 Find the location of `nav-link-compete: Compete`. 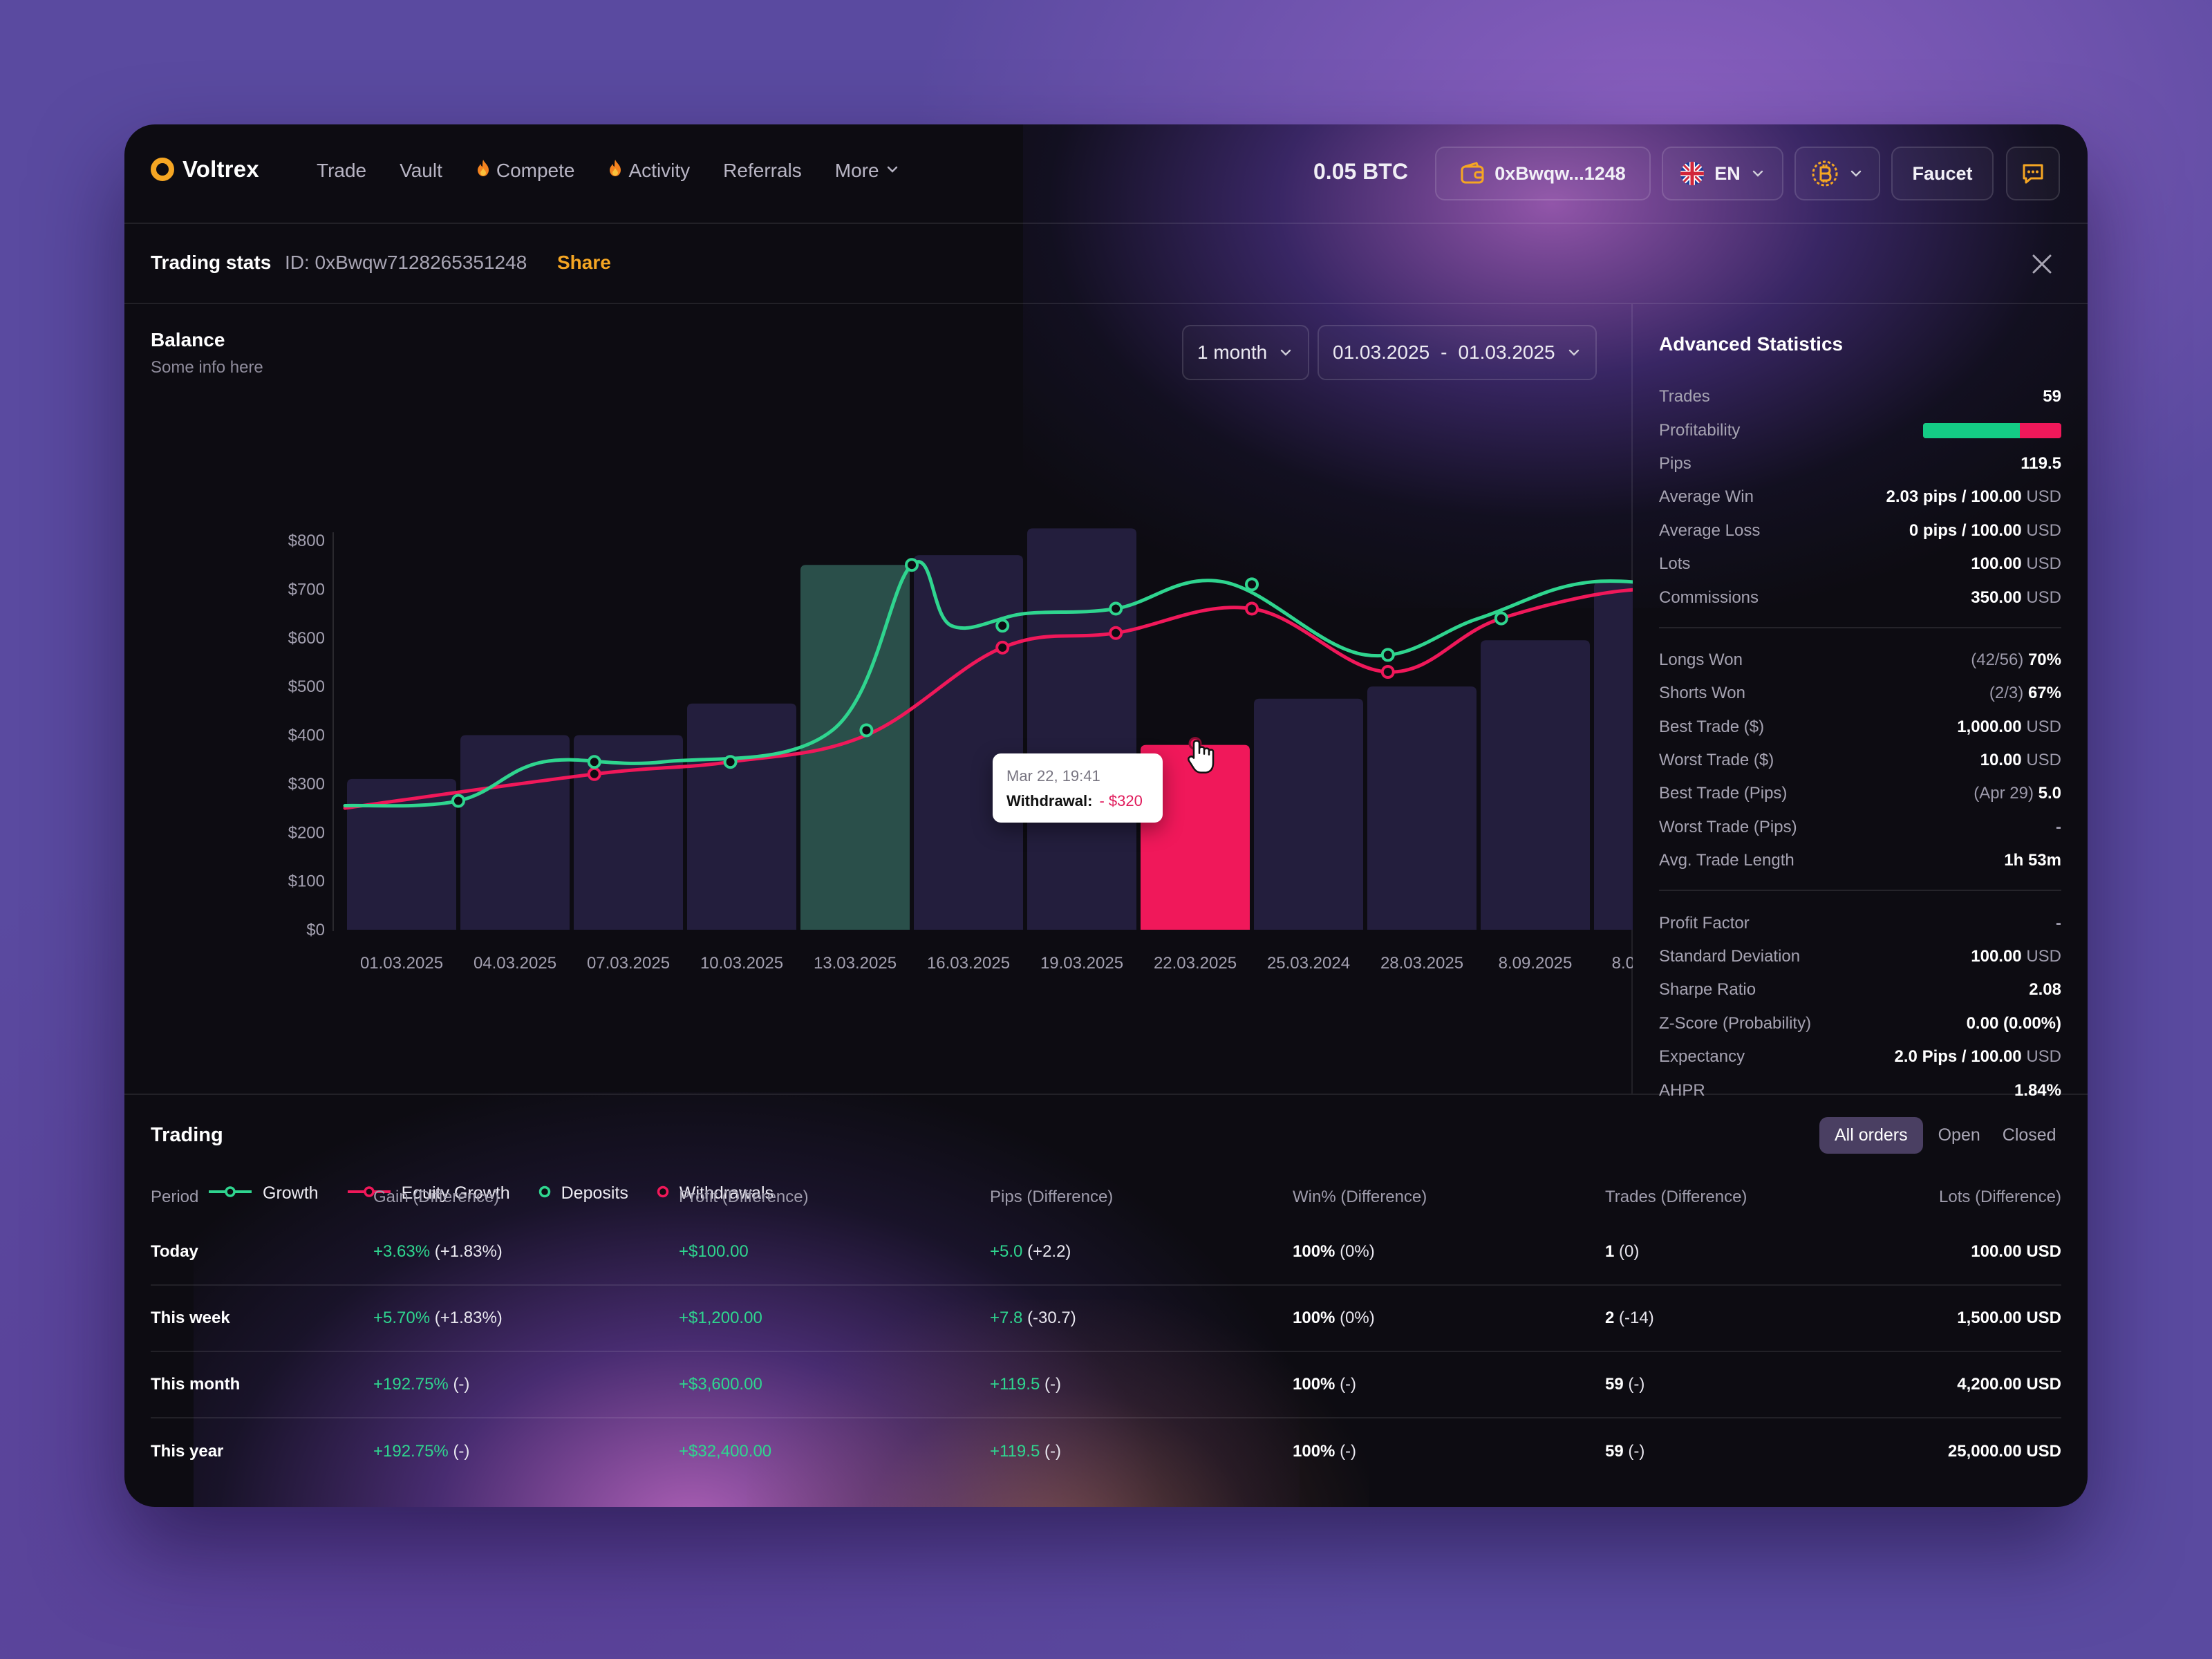

nav-link-compete: Compete is located at coordinates (525, 170).